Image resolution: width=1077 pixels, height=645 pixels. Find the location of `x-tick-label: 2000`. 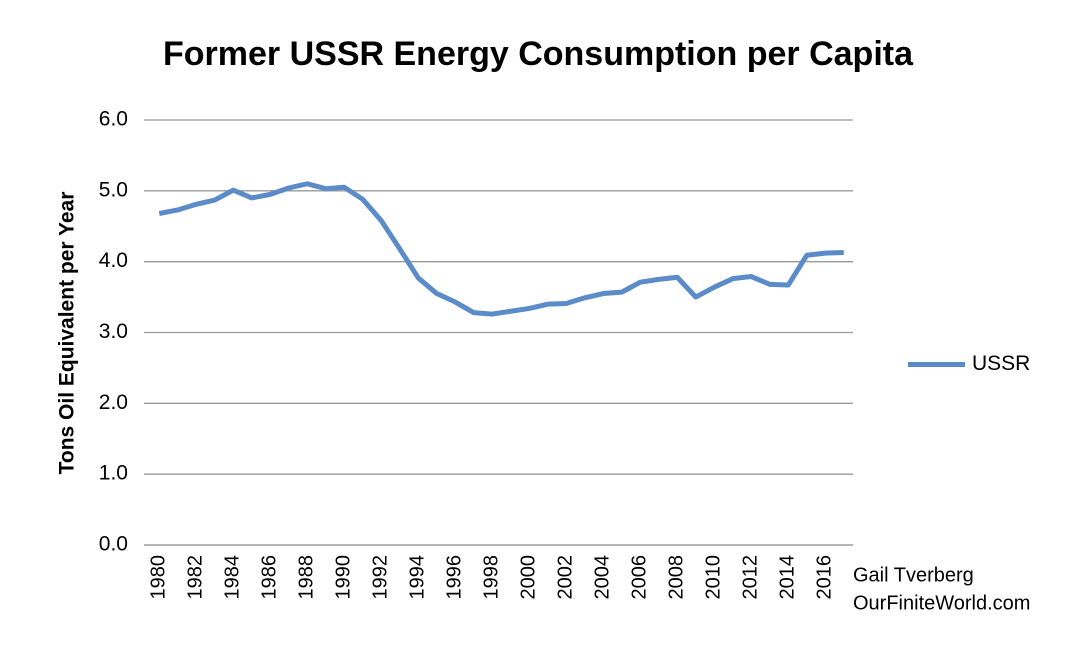

x-tick-label: 2000 is located at coordinates (529, 577).